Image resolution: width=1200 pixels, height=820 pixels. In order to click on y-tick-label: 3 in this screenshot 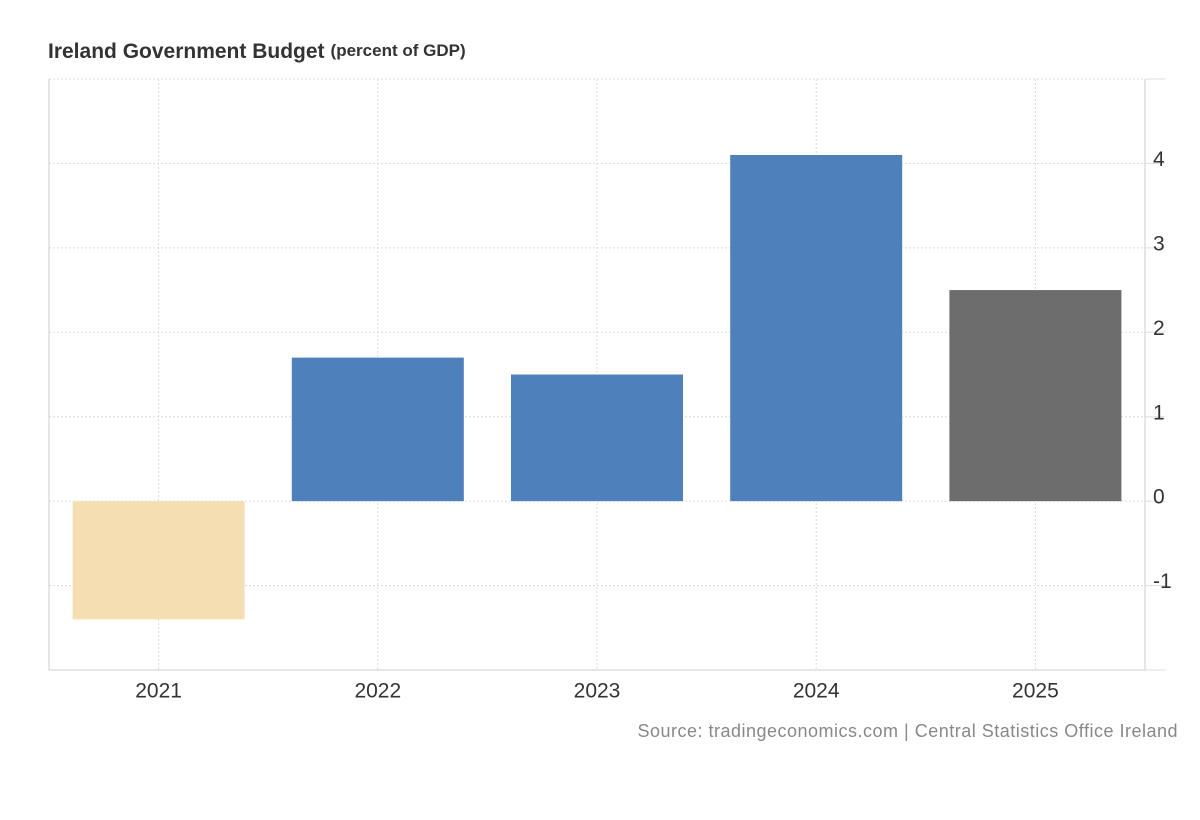, I will do `click(1159, 243)`.